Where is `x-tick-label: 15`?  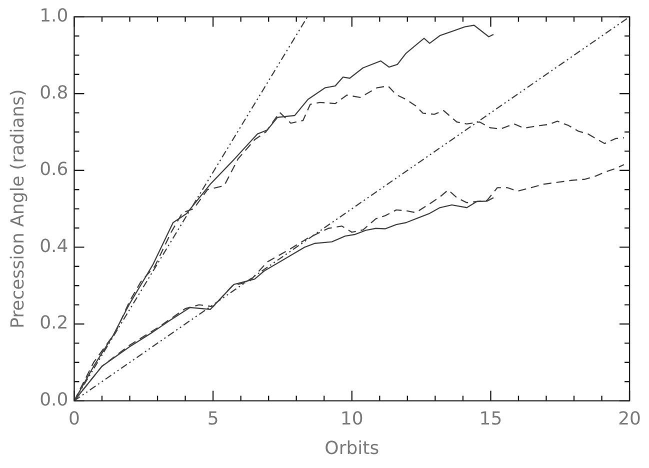
x-tick-label: 15 is located at coordinates (490, 419).